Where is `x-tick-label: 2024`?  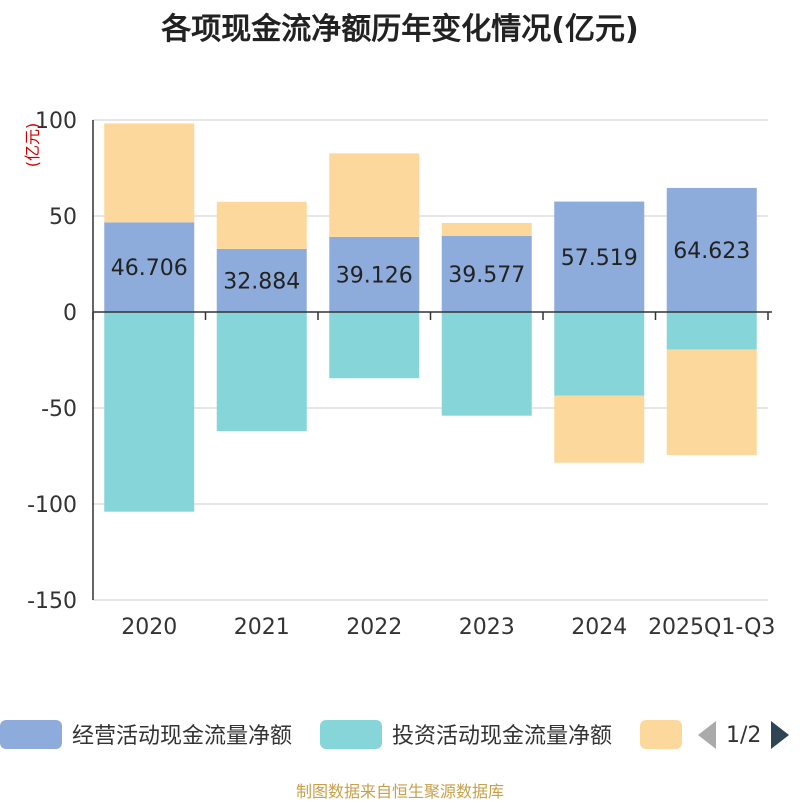 x-tick-label: 2024 is located at coordinates (599, 627).